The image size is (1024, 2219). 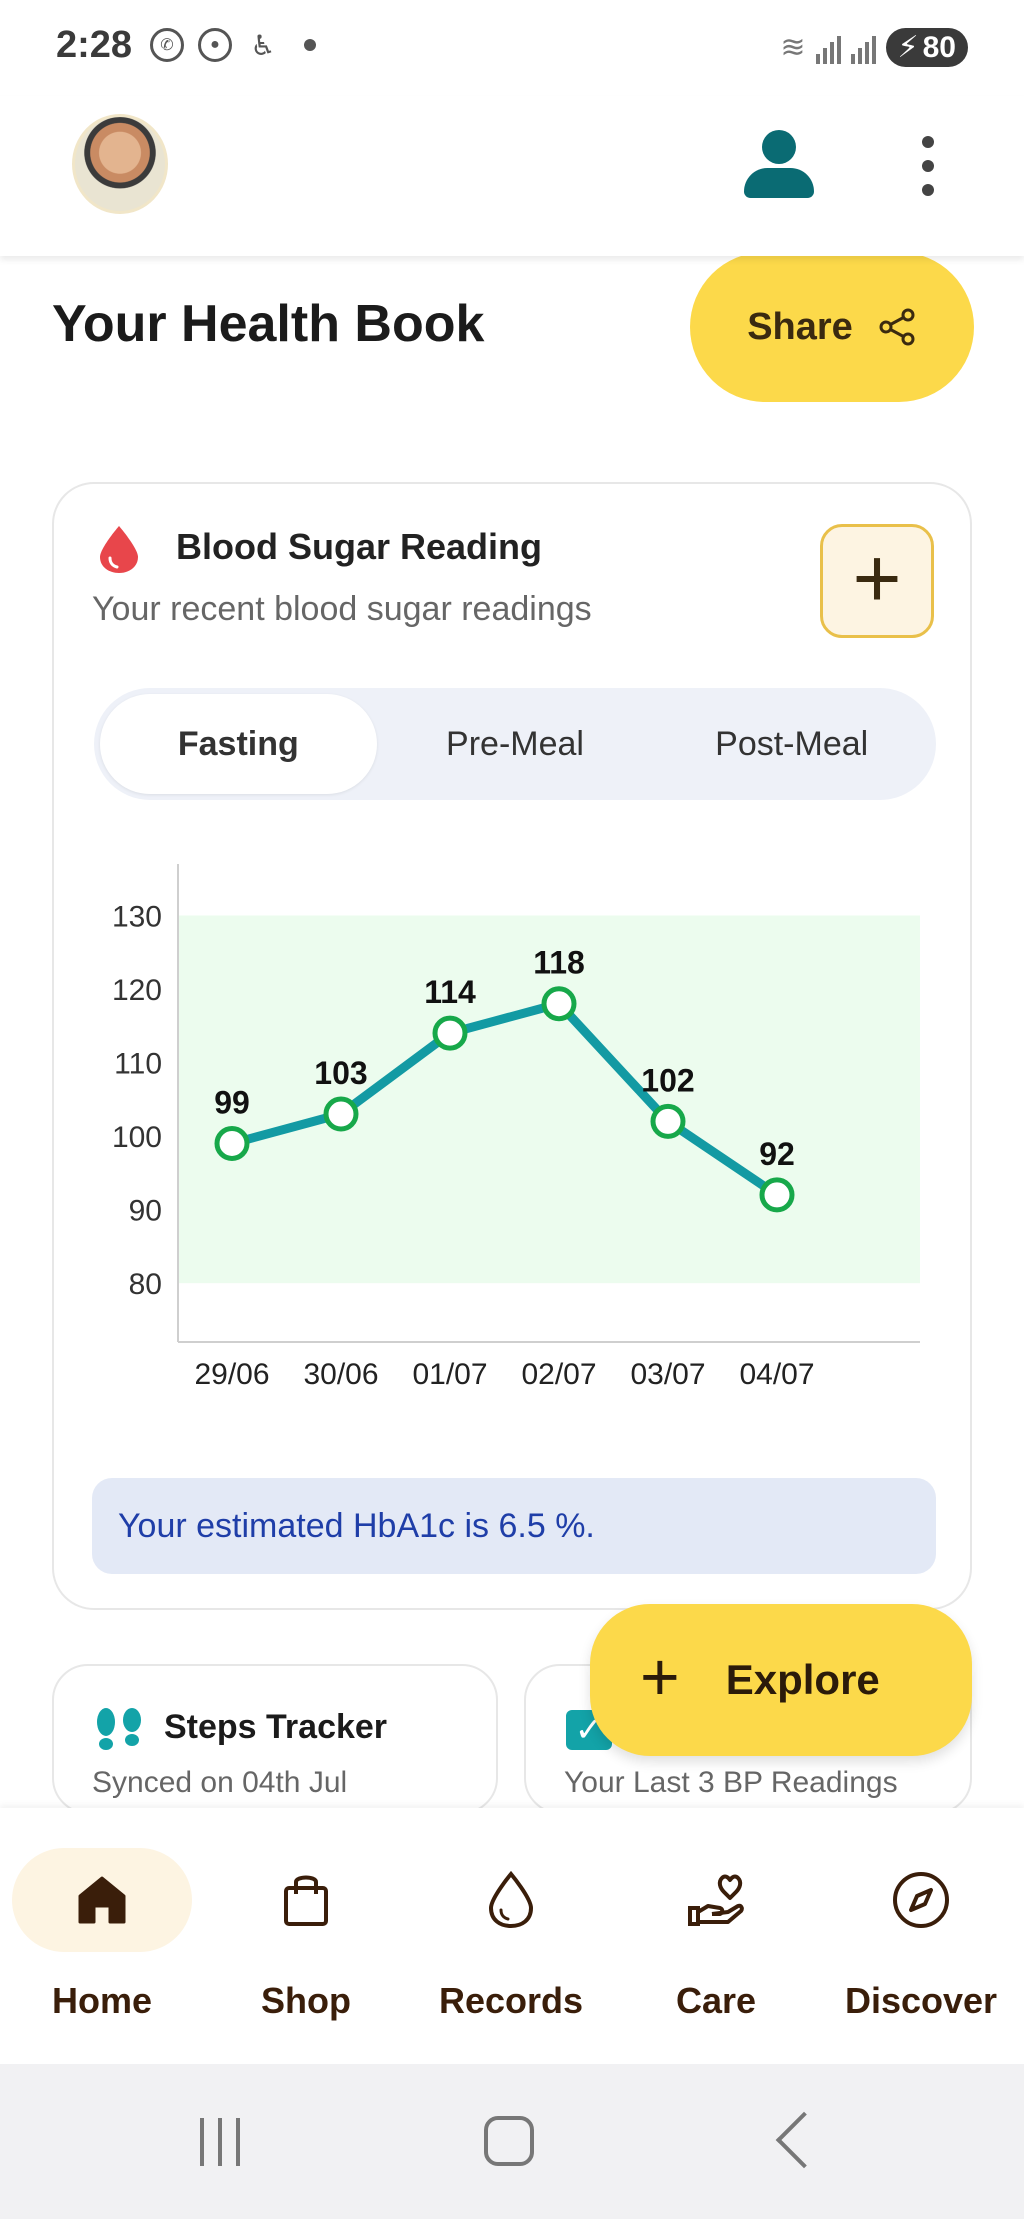 What do you see at coordinates (342, 609) in the screenshot?
I see `card-subtitle: Your recent blood sugar readings` at bounding box center [342, 609].